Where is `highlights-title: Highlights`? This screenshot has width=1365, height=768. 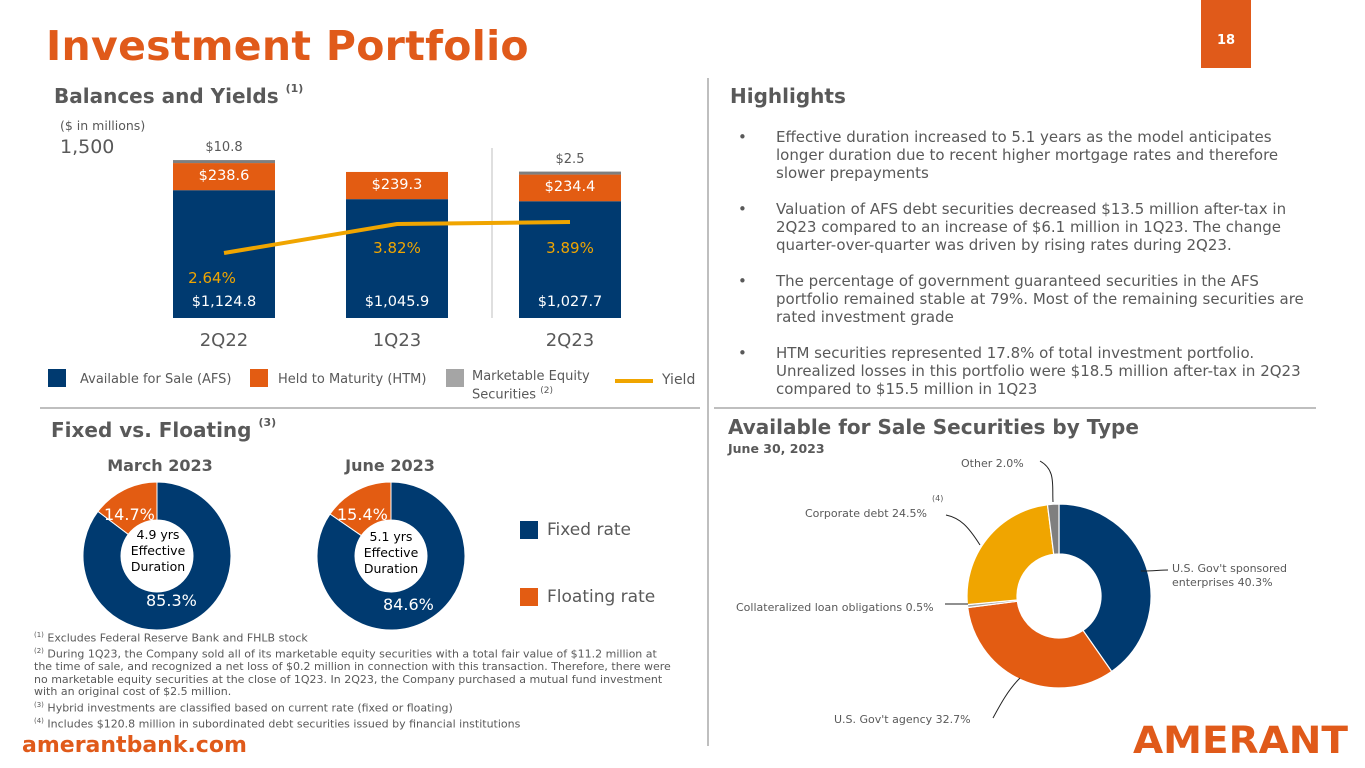 highlights-title: Highlights is located at coordinates (788, 96).